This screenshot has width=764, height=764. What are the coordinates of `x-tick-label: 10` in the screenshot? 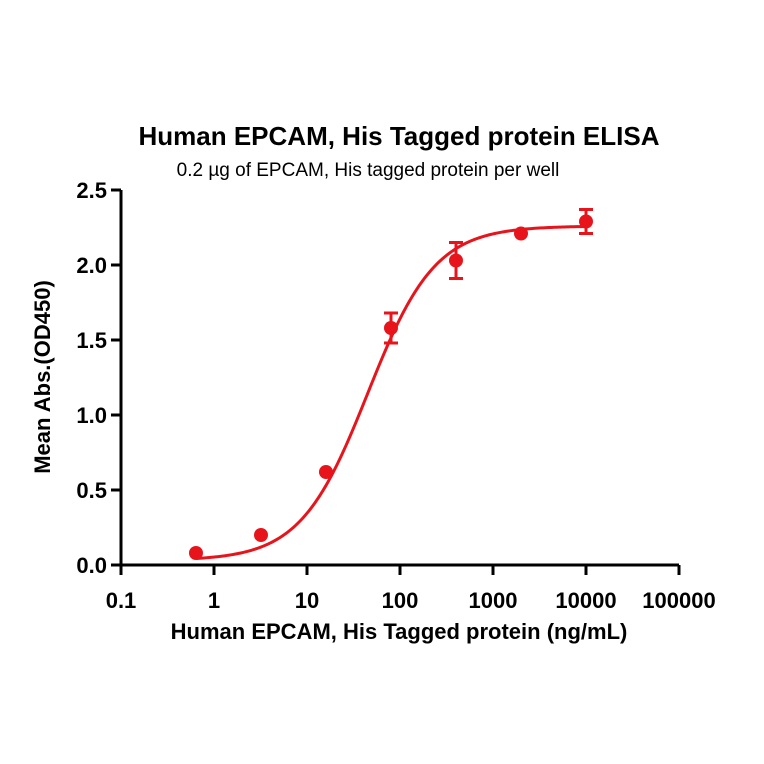 It's located at (307, 600).